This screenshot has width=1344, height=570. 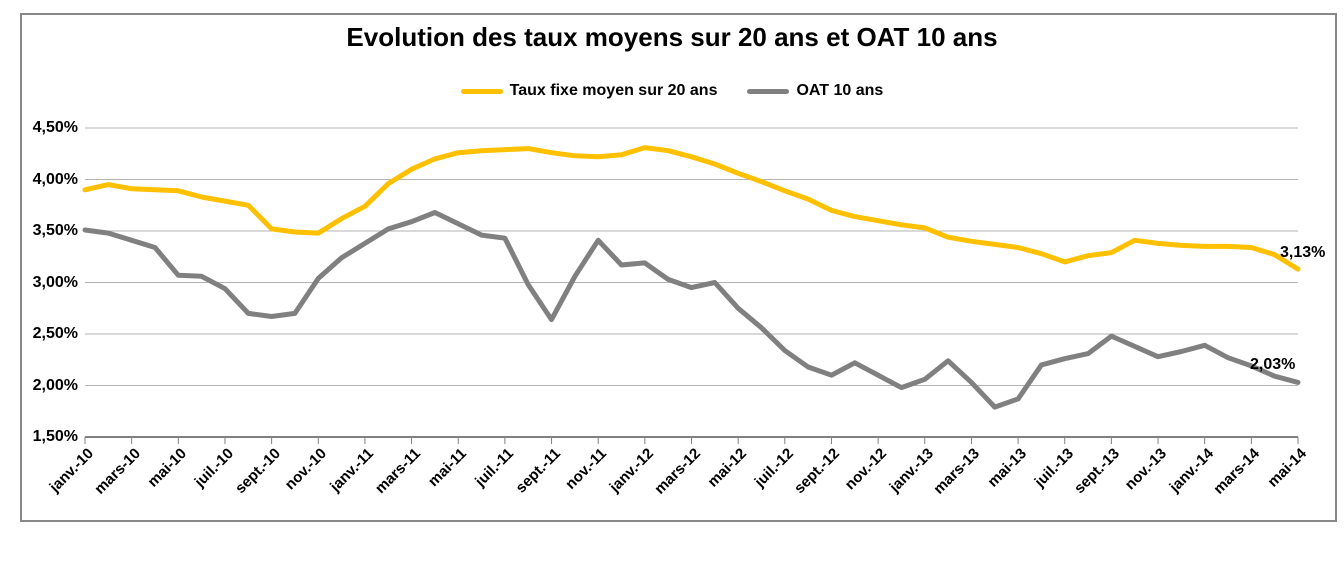 What do you see at coordinates (55, 333) in the screenshot?
I see `y-axis-label: 2,50%` at bounding box center [55, 333].